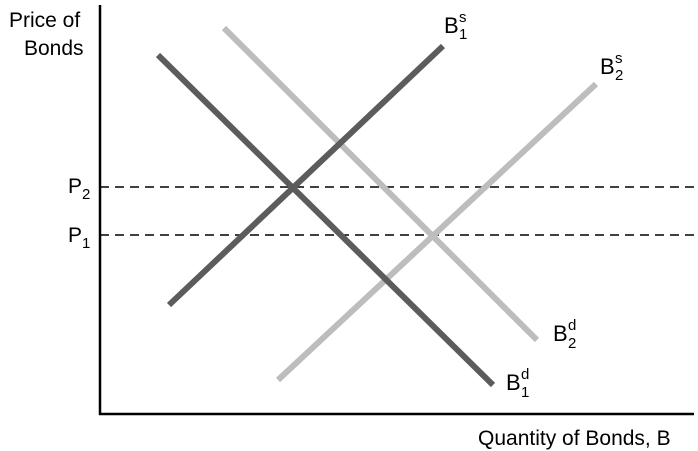 The image size is (698, 451). Describe the element at coordinates (54, 48) in the screenshot. I see `y-axis-label-line2: Bonds` at that location.